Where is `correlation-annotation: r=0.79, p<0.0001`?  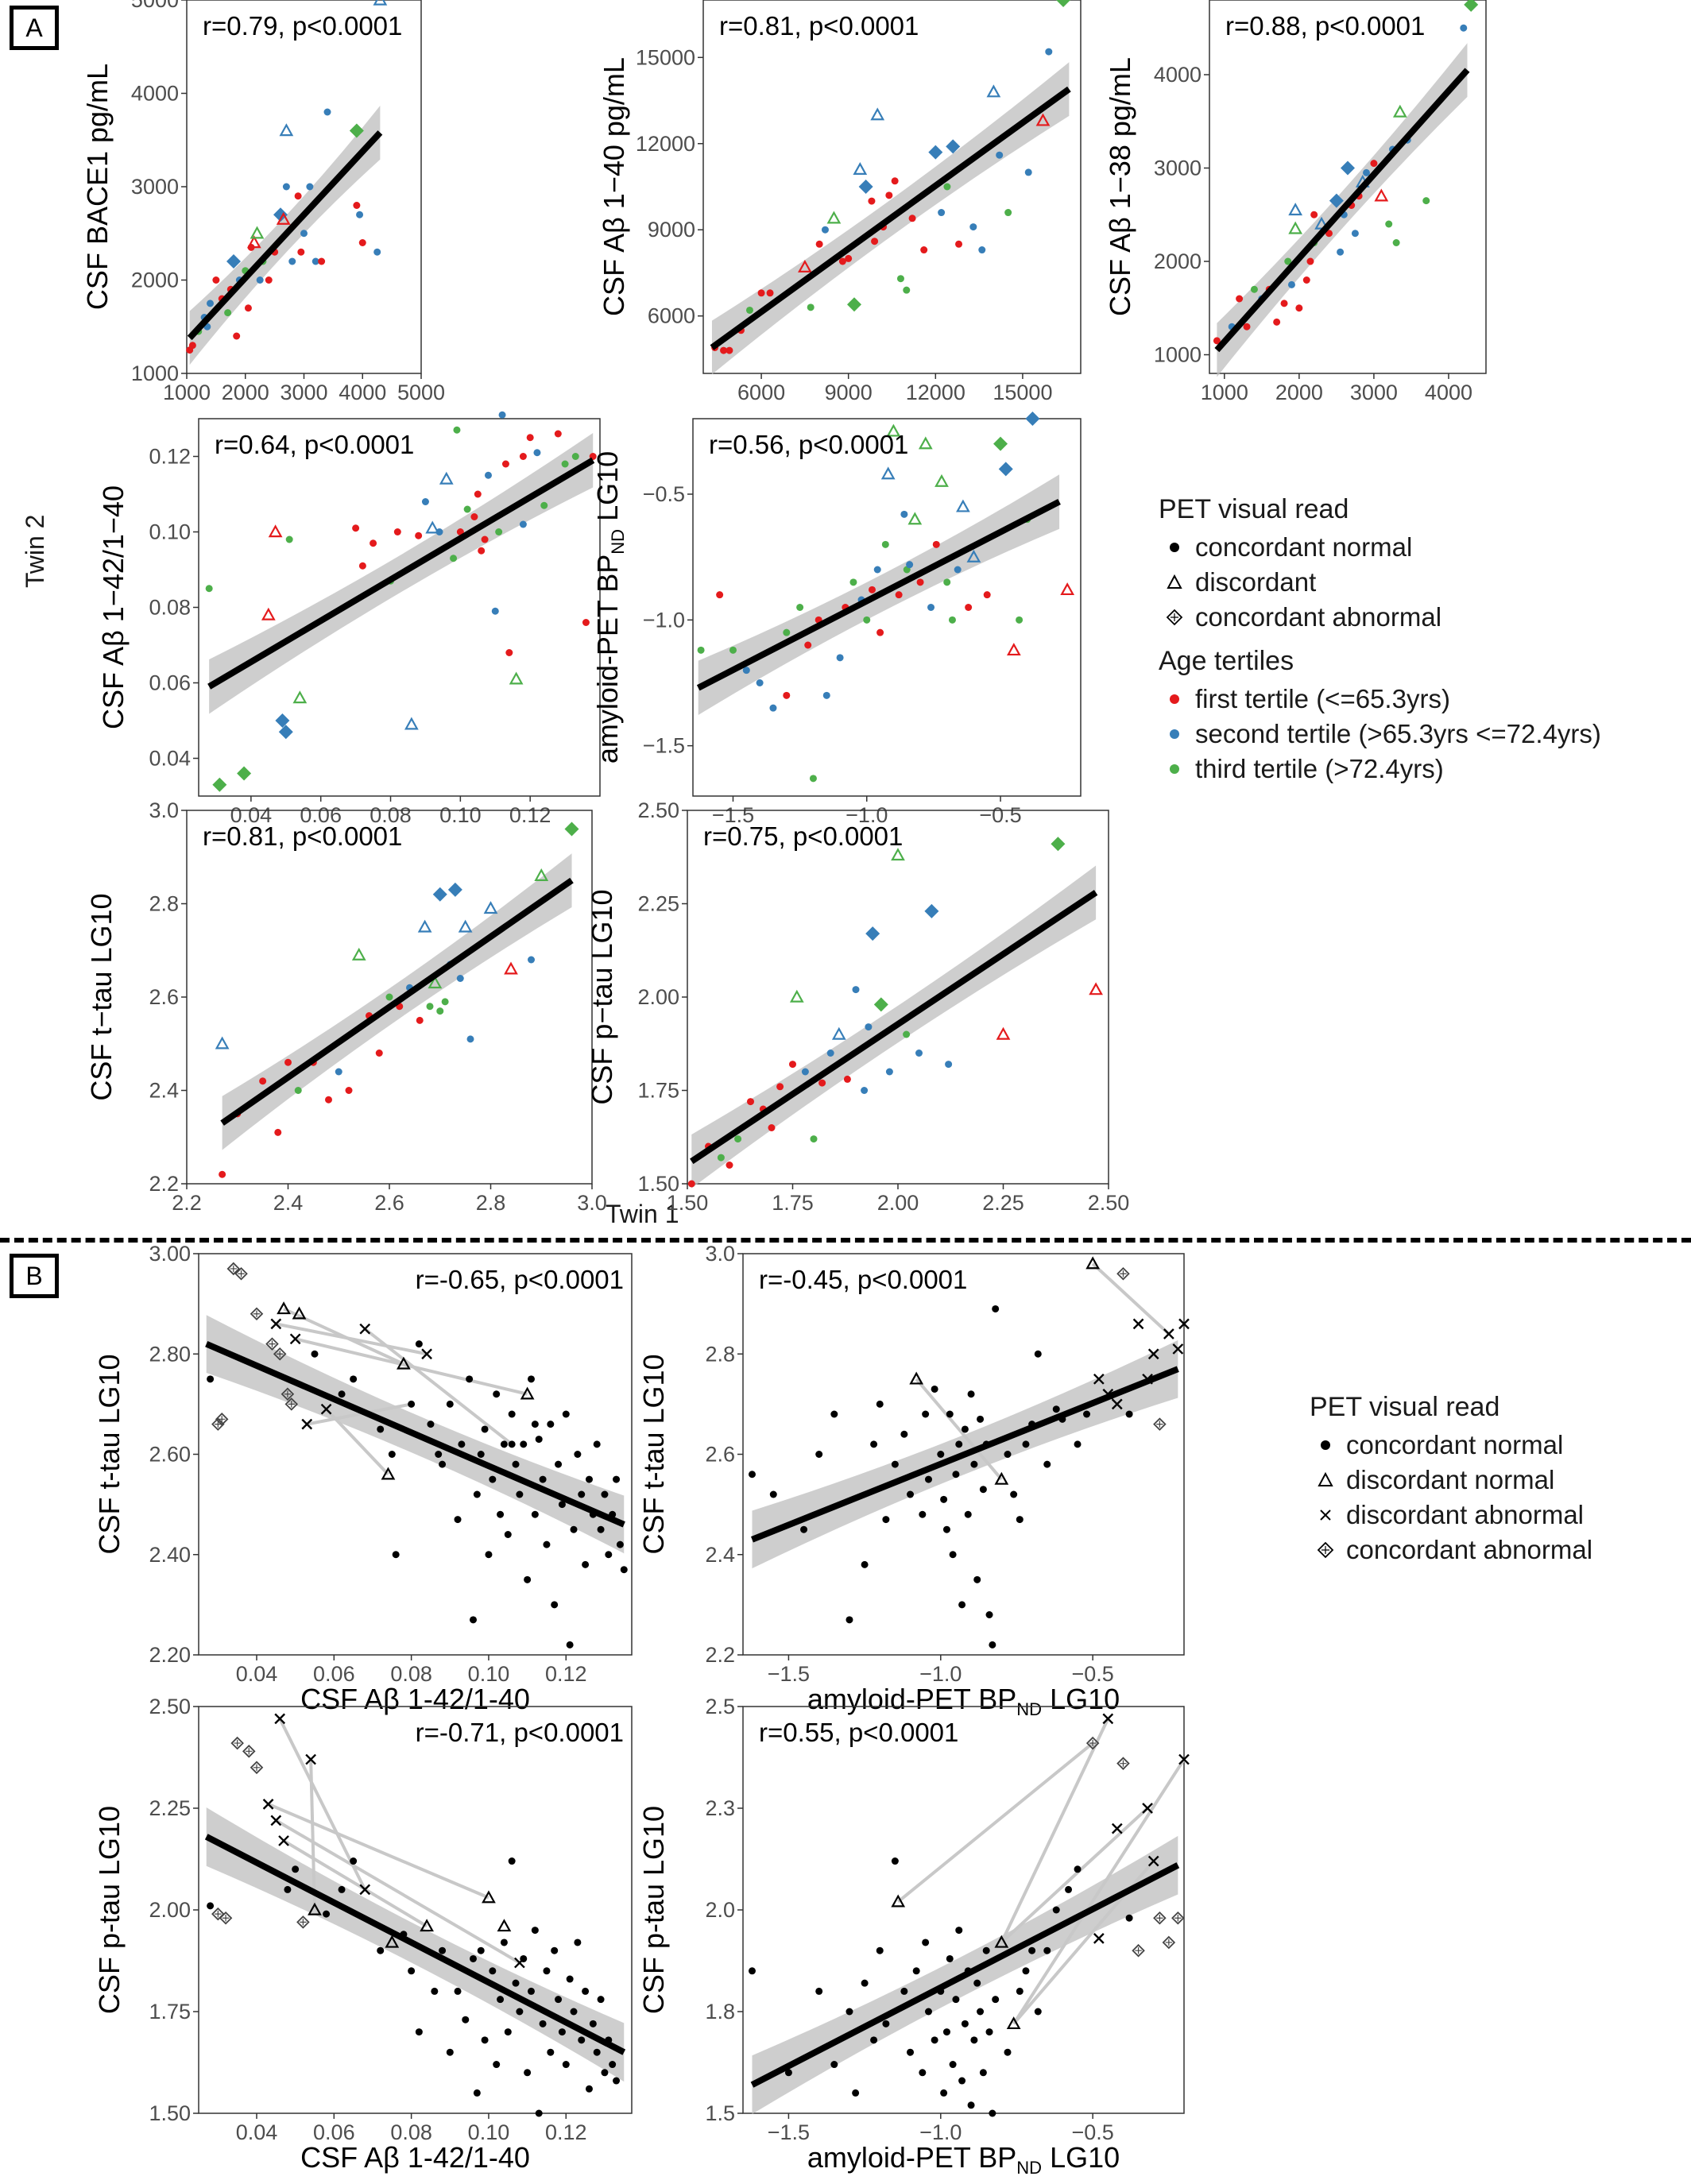 correlation-annotation: r=0.79, p<0.0001 is located at coordinates (302, 26).